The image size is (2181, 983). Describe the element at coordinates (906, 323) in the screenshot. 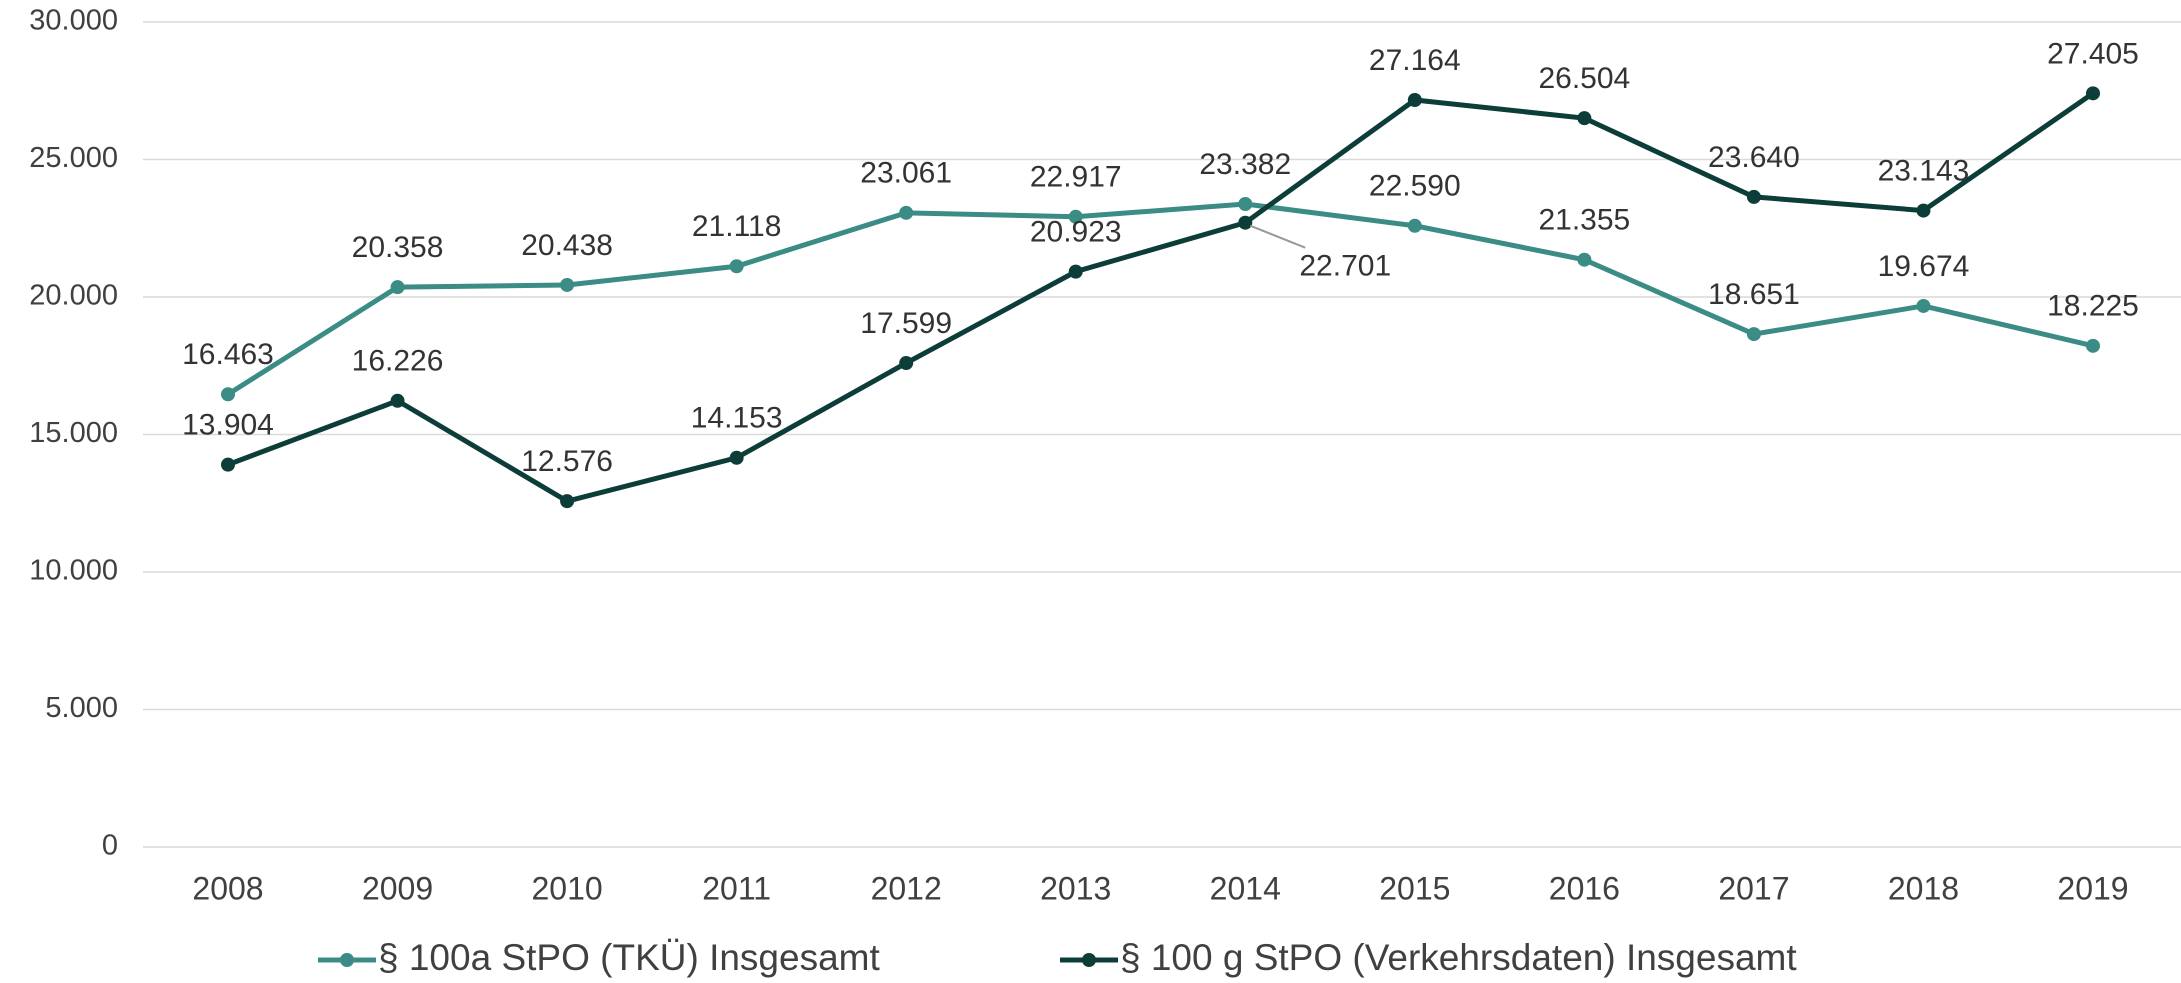

I see `data-label: 17.599` at that location.